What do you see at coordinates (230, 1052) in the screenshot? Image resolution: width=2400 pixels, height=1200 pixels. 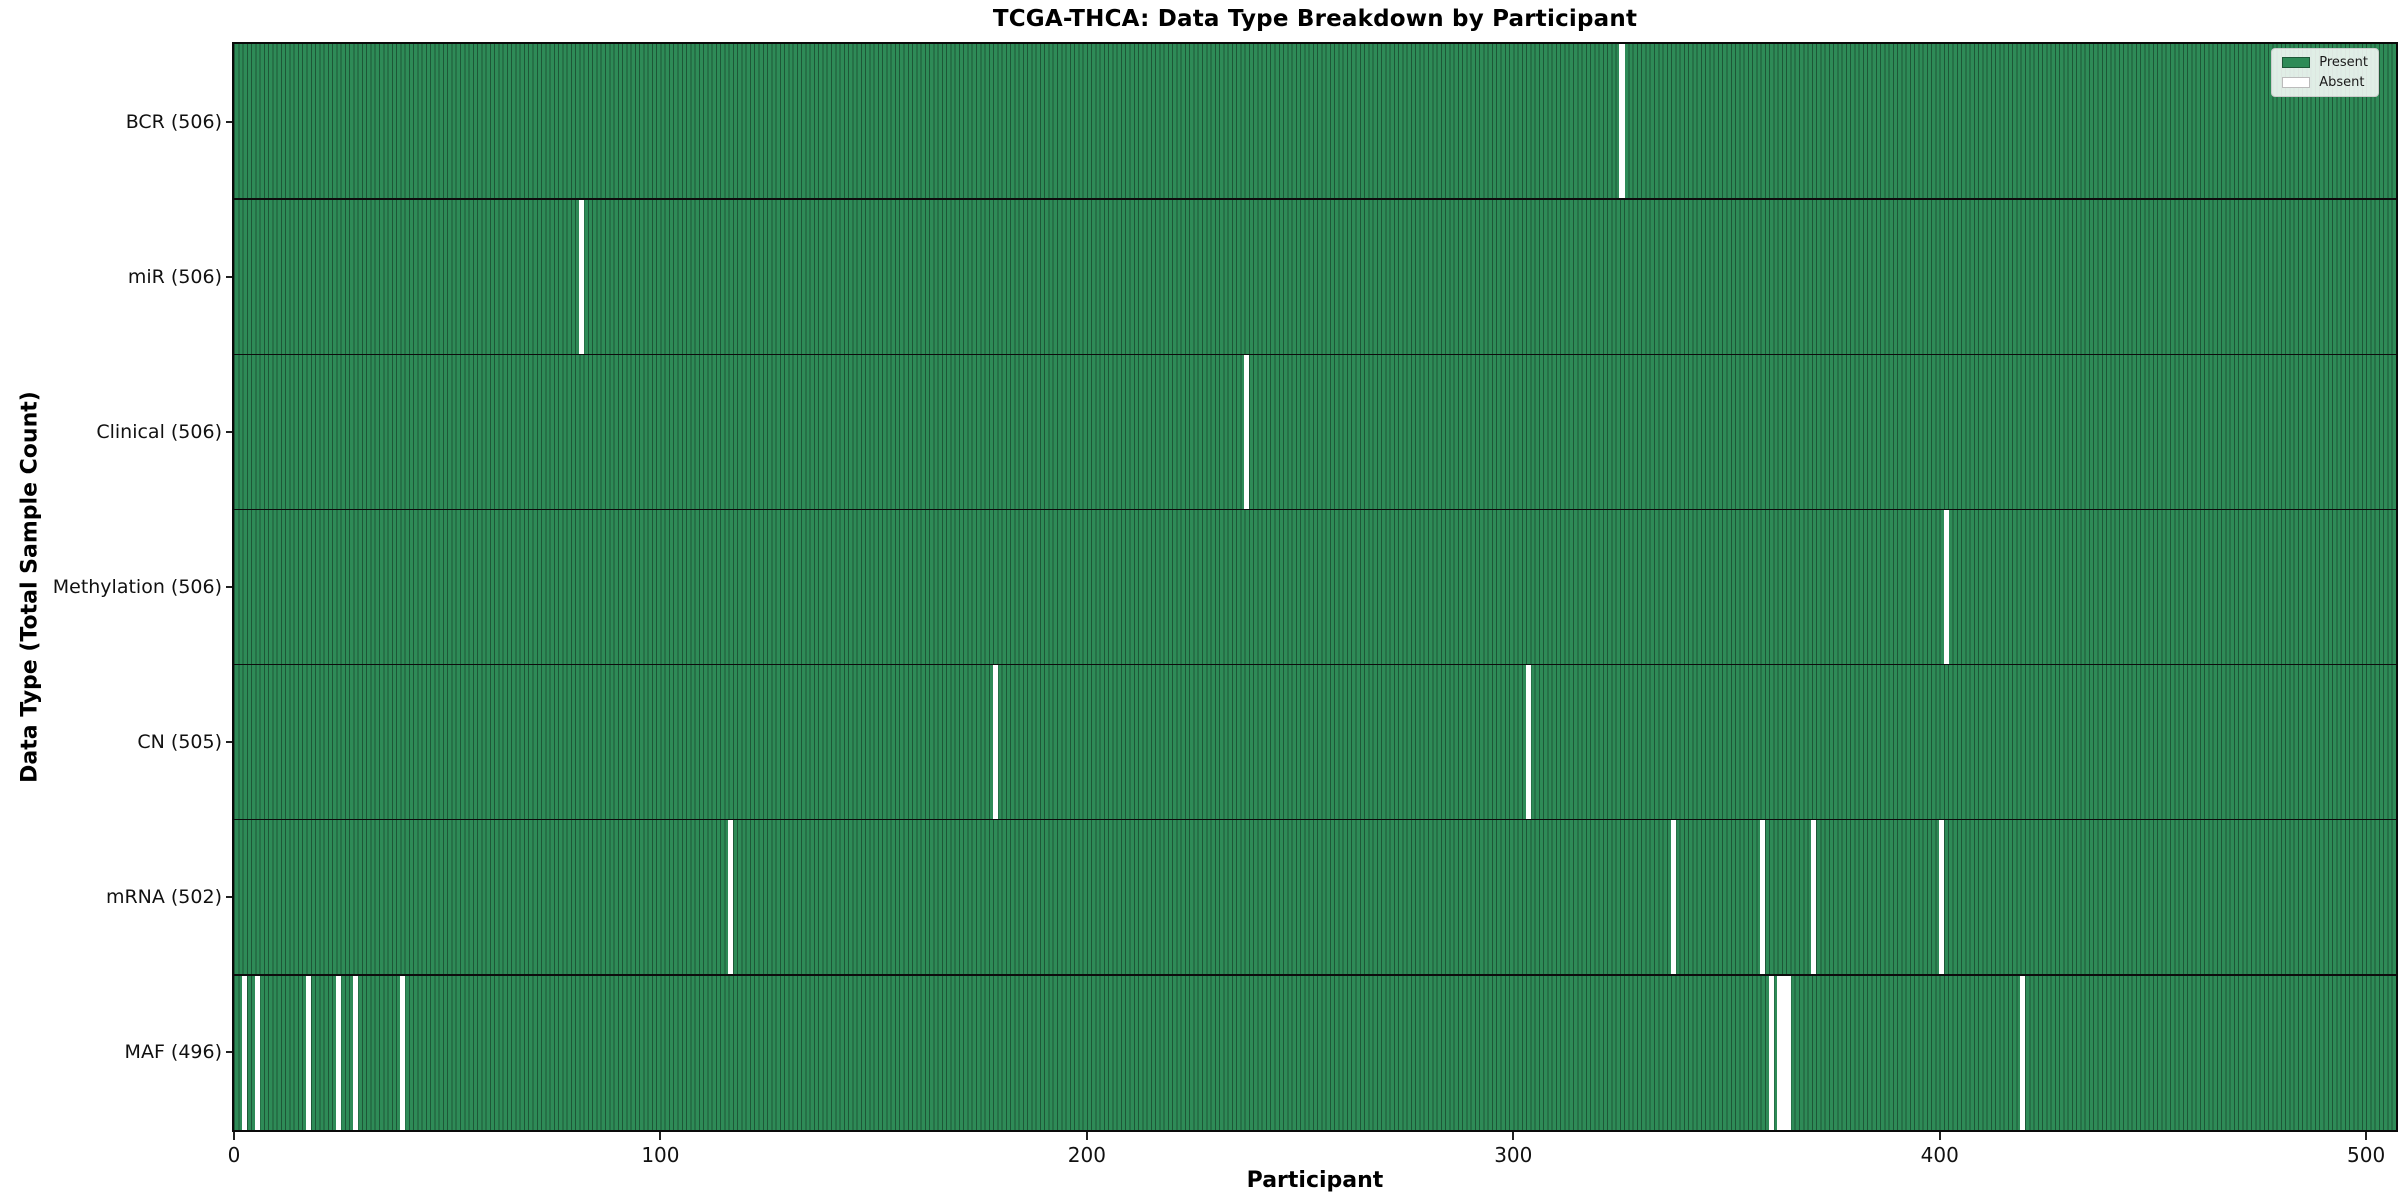 I see `y-tick-maf` at bounding box center [230, 1052].